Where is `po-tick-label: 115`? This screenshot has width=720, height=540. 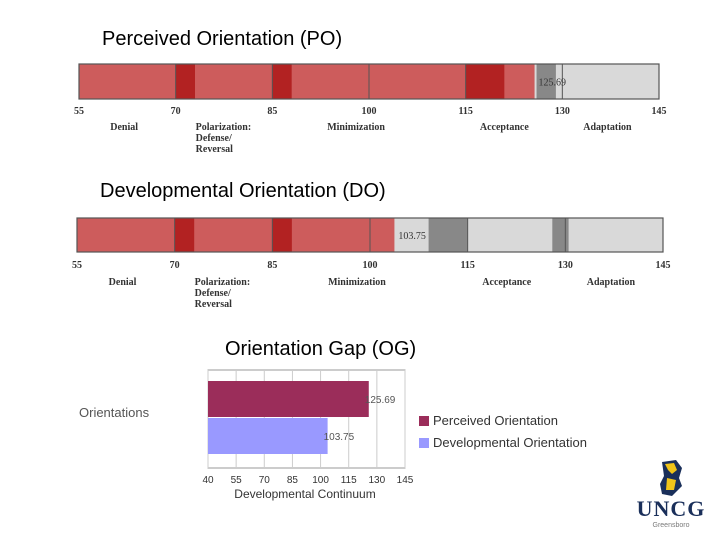
po-tick-label: 115 is located at coordinates (465, 111).